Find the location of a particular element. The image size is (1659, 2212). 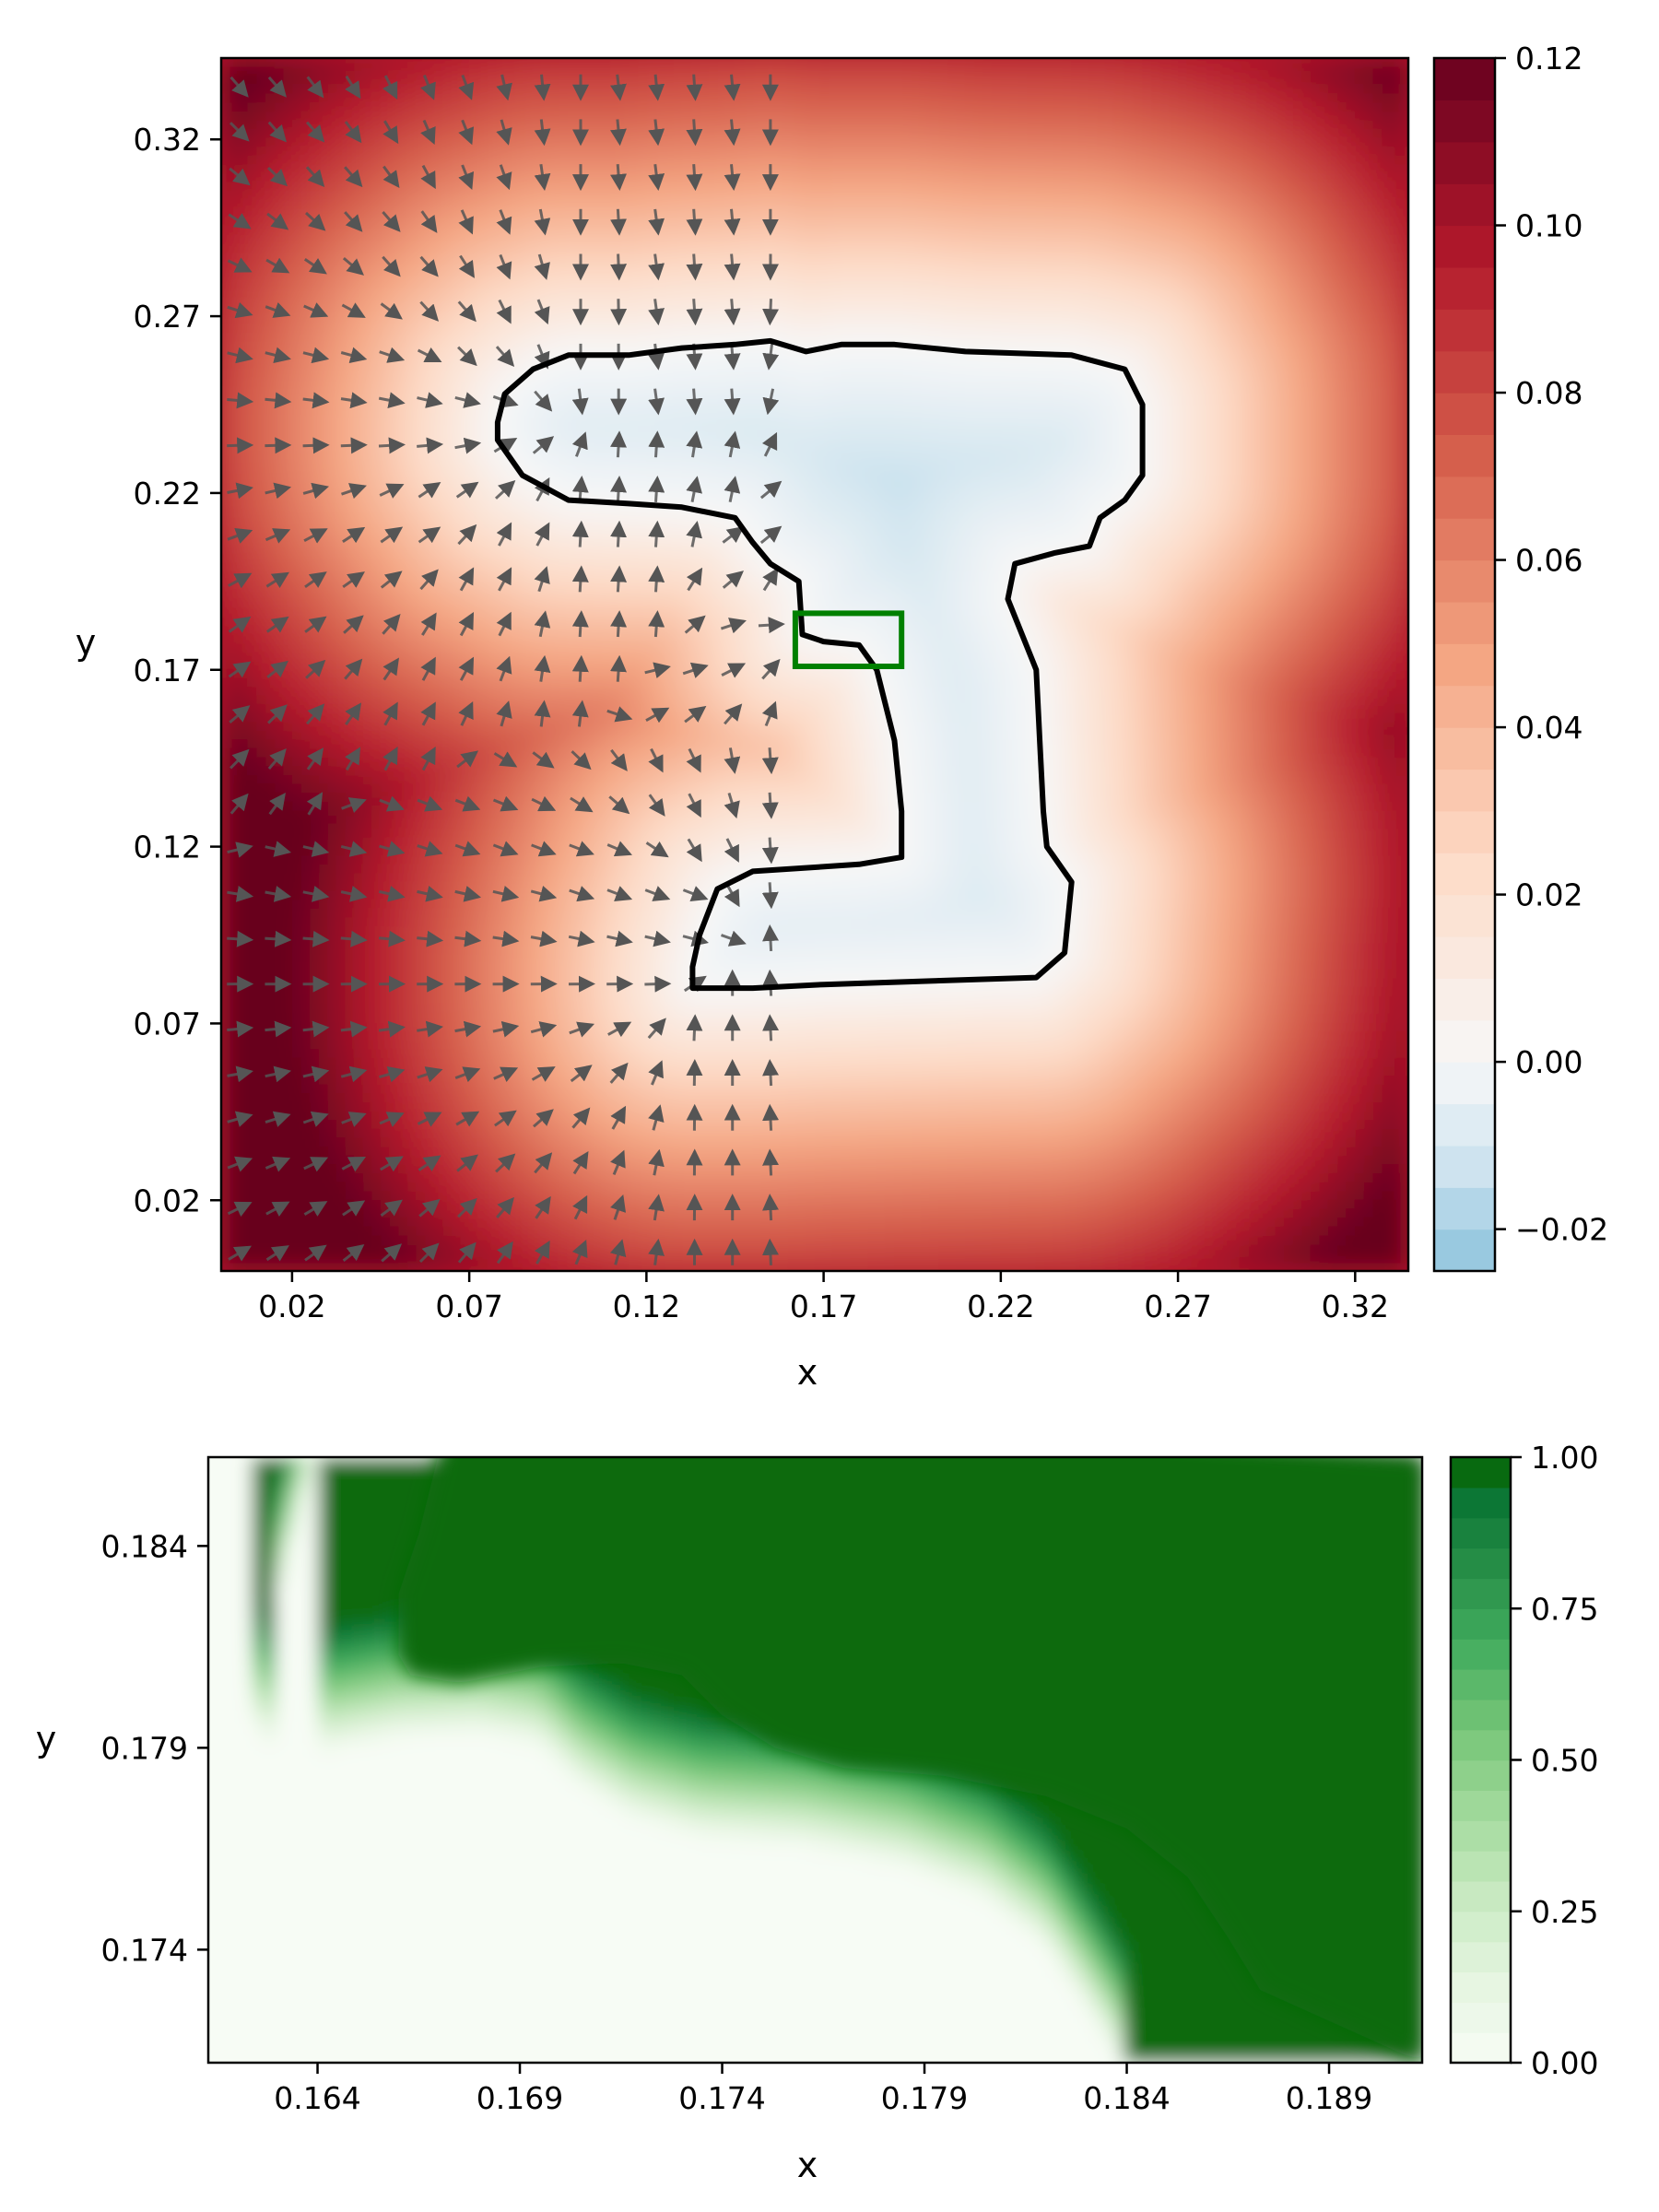

colorbar-tick-label: 1.00 is located at coordinates (1564, 1458).